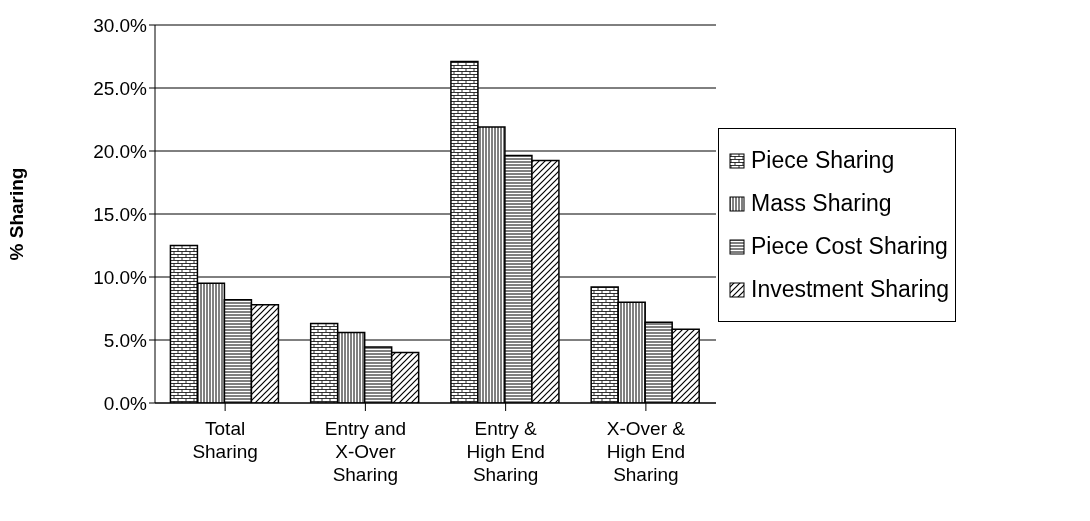  I want to click on legend-label: Piece Cost Sharing, so click(849, 246).